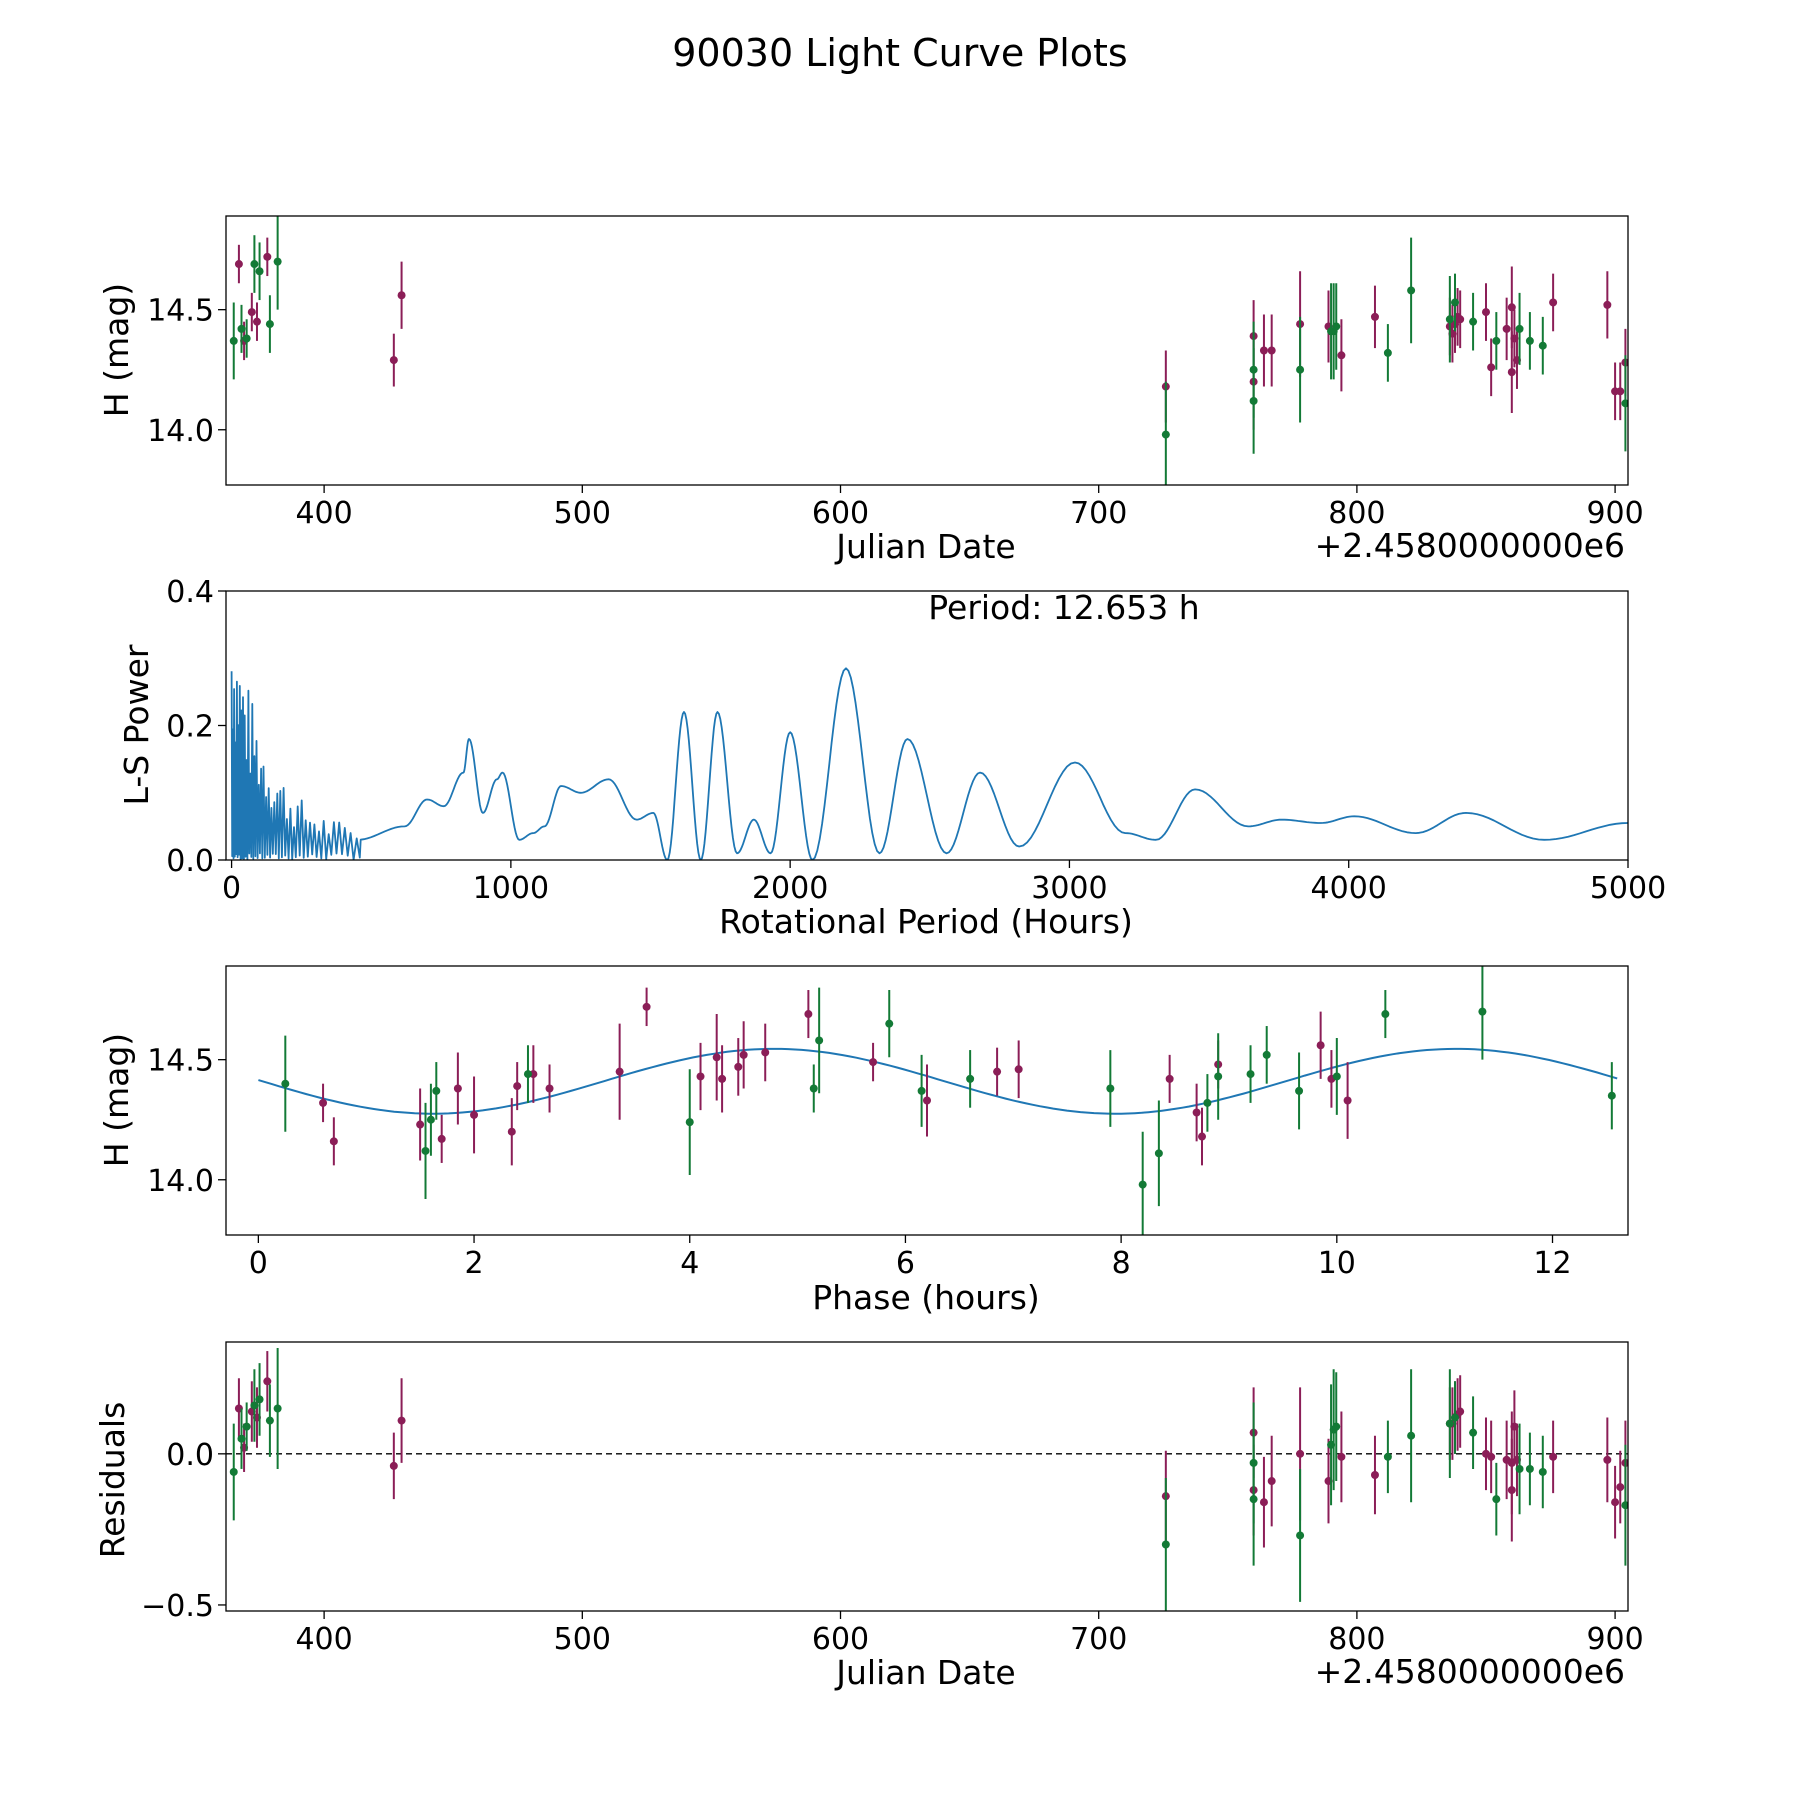  Describe the element at coordinates (116, 1100) in the screenshot. I see `phased-ylabel: H (mag)` at that location.